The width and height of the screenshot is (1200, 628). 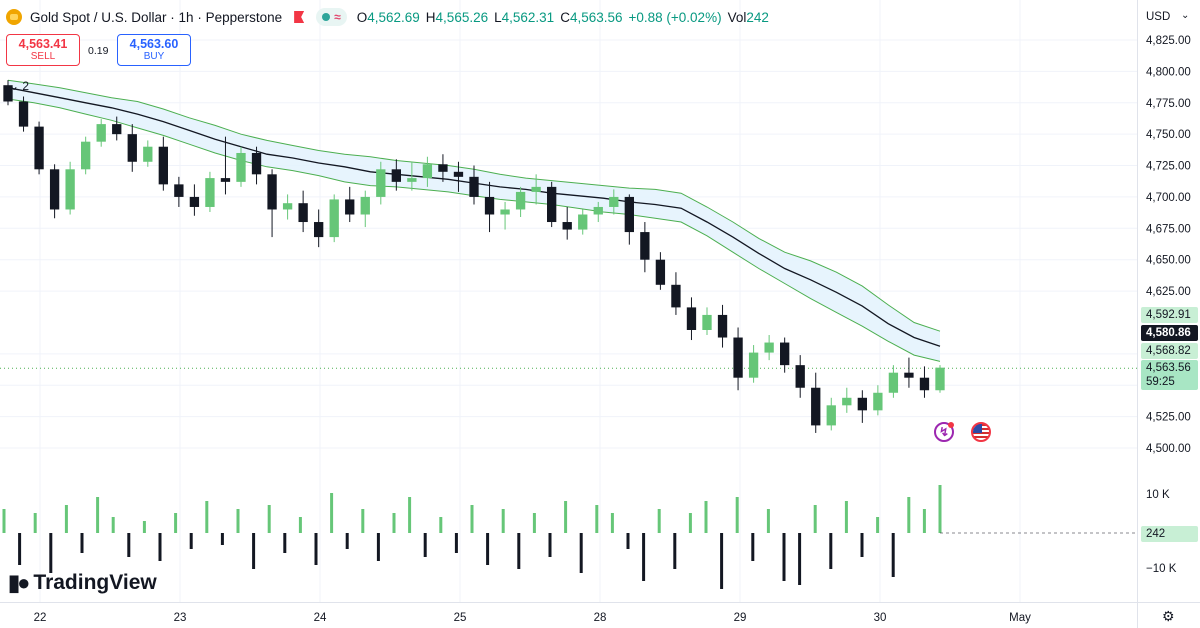 What do you see at coordinates (1169, 315) in the screenshot?
I see `upper-band-label: 4,592.91` at bounding box center [1169, 315].